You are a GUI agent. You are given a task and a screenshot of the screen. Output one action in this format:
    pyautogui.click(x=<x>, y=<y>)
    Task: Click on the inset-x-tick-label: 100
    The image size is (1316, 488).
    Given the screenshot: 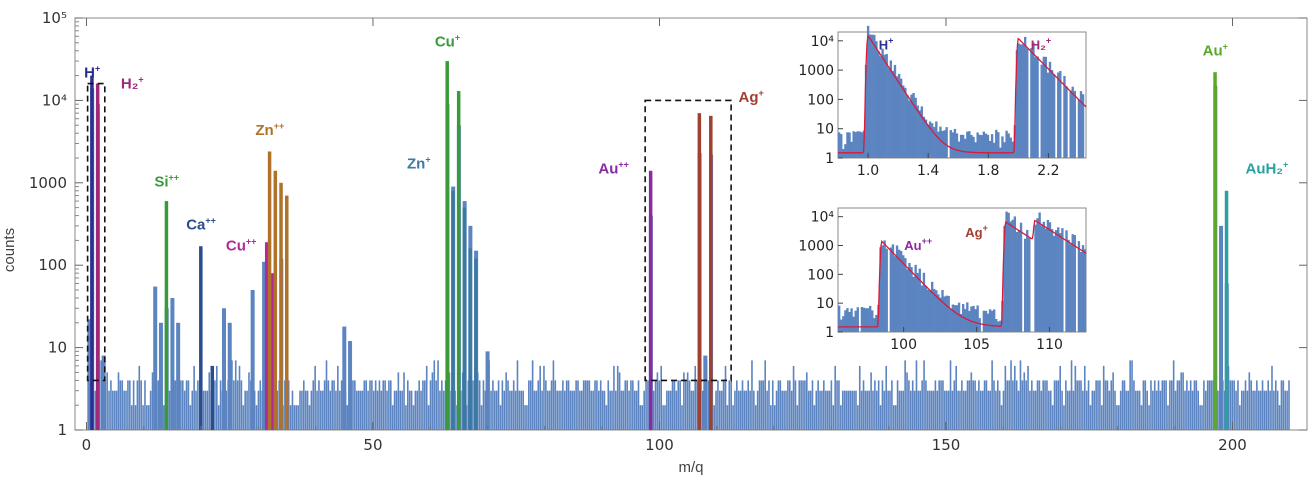 What is the action you would take?
    pyautogui.click(x=903, y=345)
    